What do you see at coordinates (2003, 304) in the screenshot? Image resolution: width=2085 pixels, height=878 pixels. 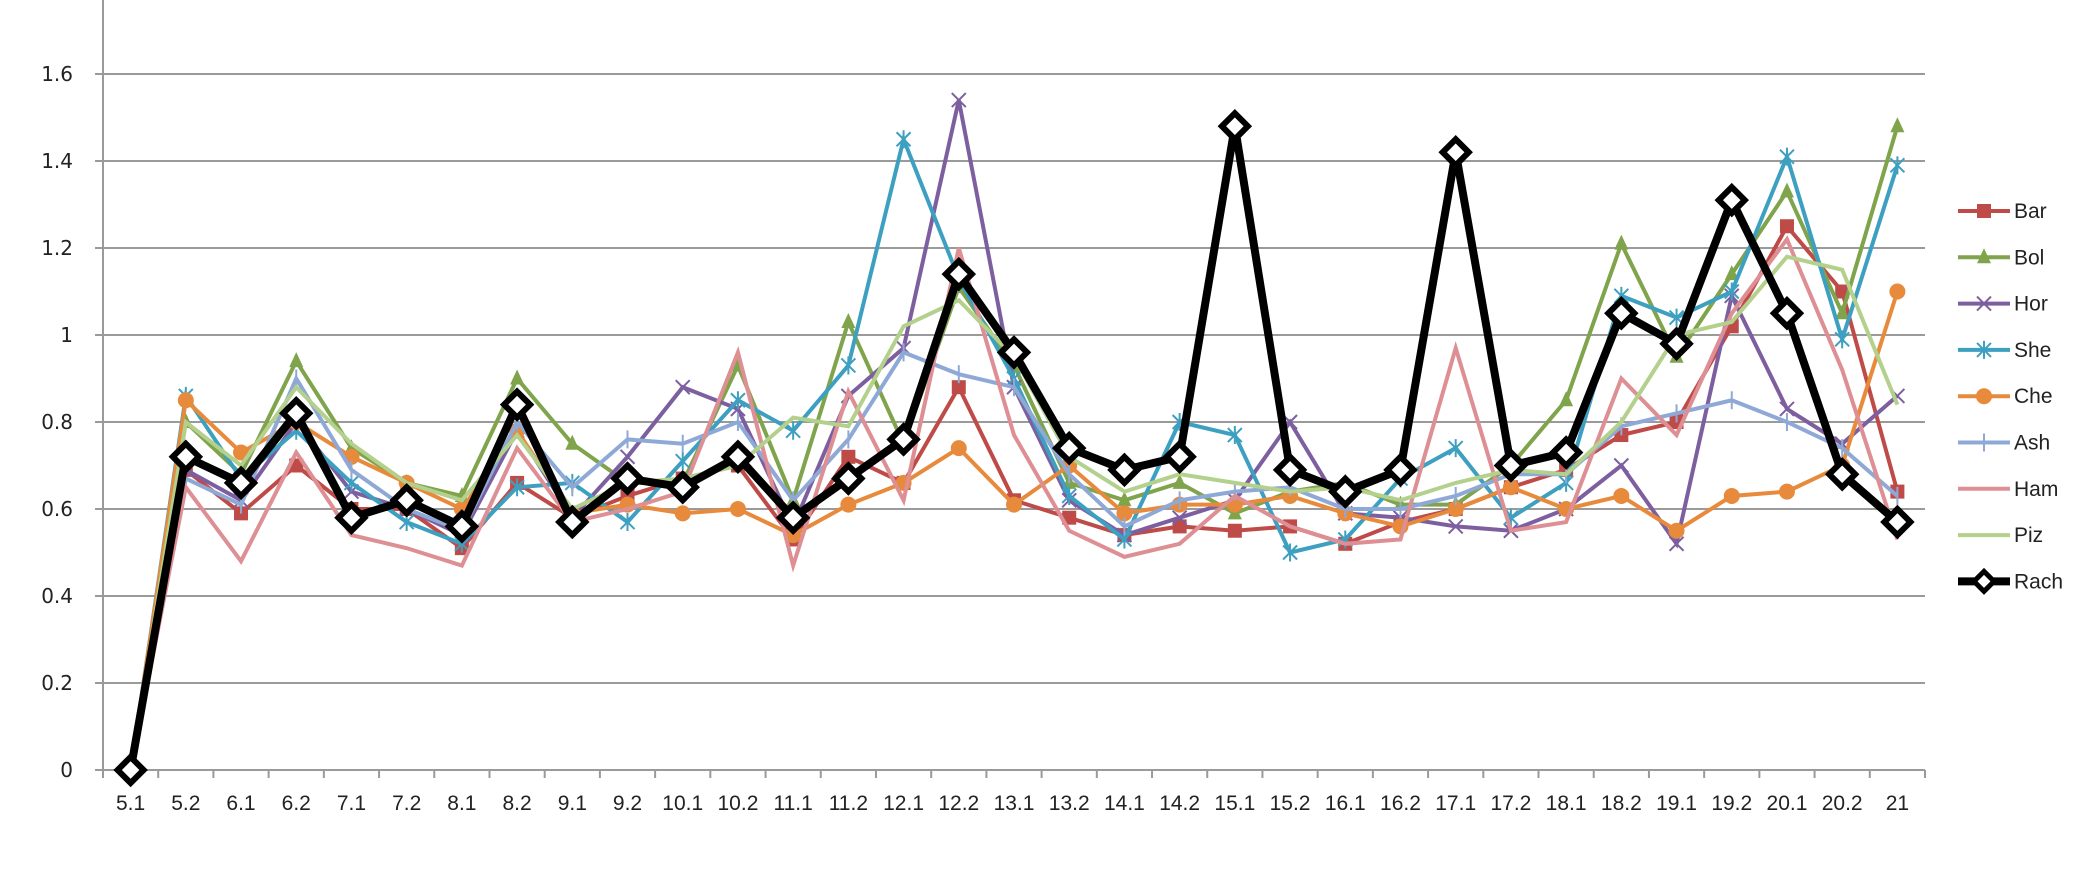 I see `legend-item-hor: Hor` at bounding box center [2003, 304].